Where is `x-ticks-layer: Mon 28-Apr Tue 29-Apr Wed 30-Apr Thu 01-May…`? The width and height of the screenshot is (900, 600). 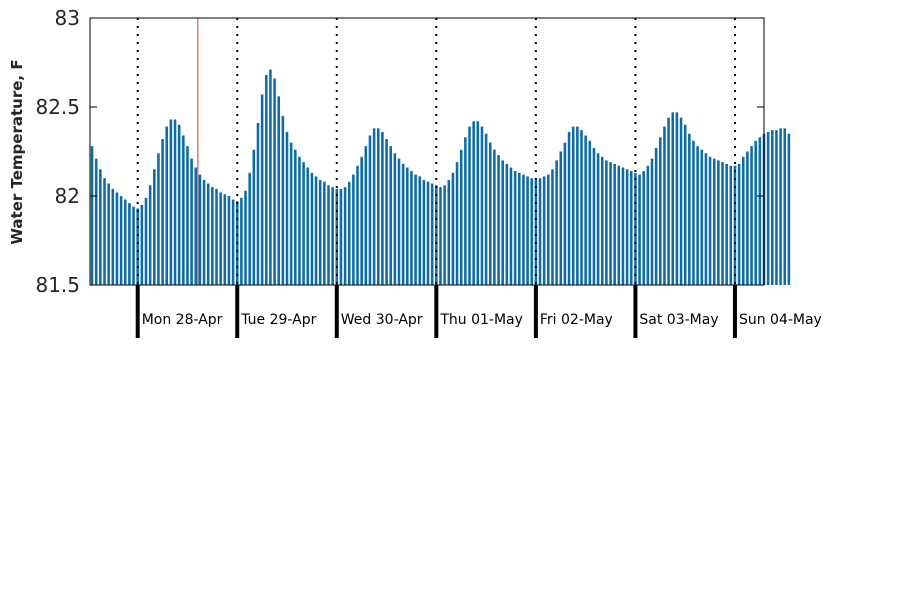 x-ticks-layer: Mon 28-Apr Tue 29-Apr Wed 30-Apr Thu 01-May… is located at coordinates (478, 311).